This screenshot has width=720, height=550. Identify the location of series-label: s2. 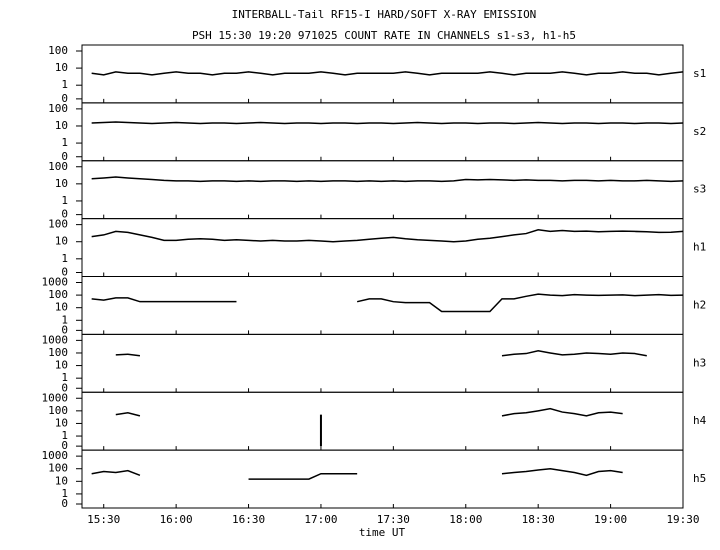
(699, 131).